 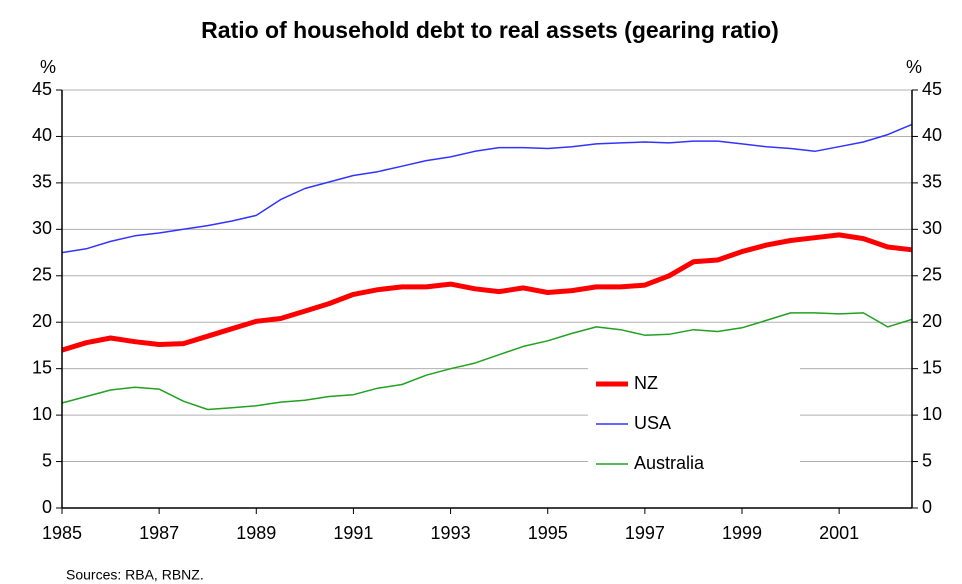 What do you see at coordinates (42, 182) in the screenshot?
I see `y-tick-label: 35` at bounding box center [42, 182].